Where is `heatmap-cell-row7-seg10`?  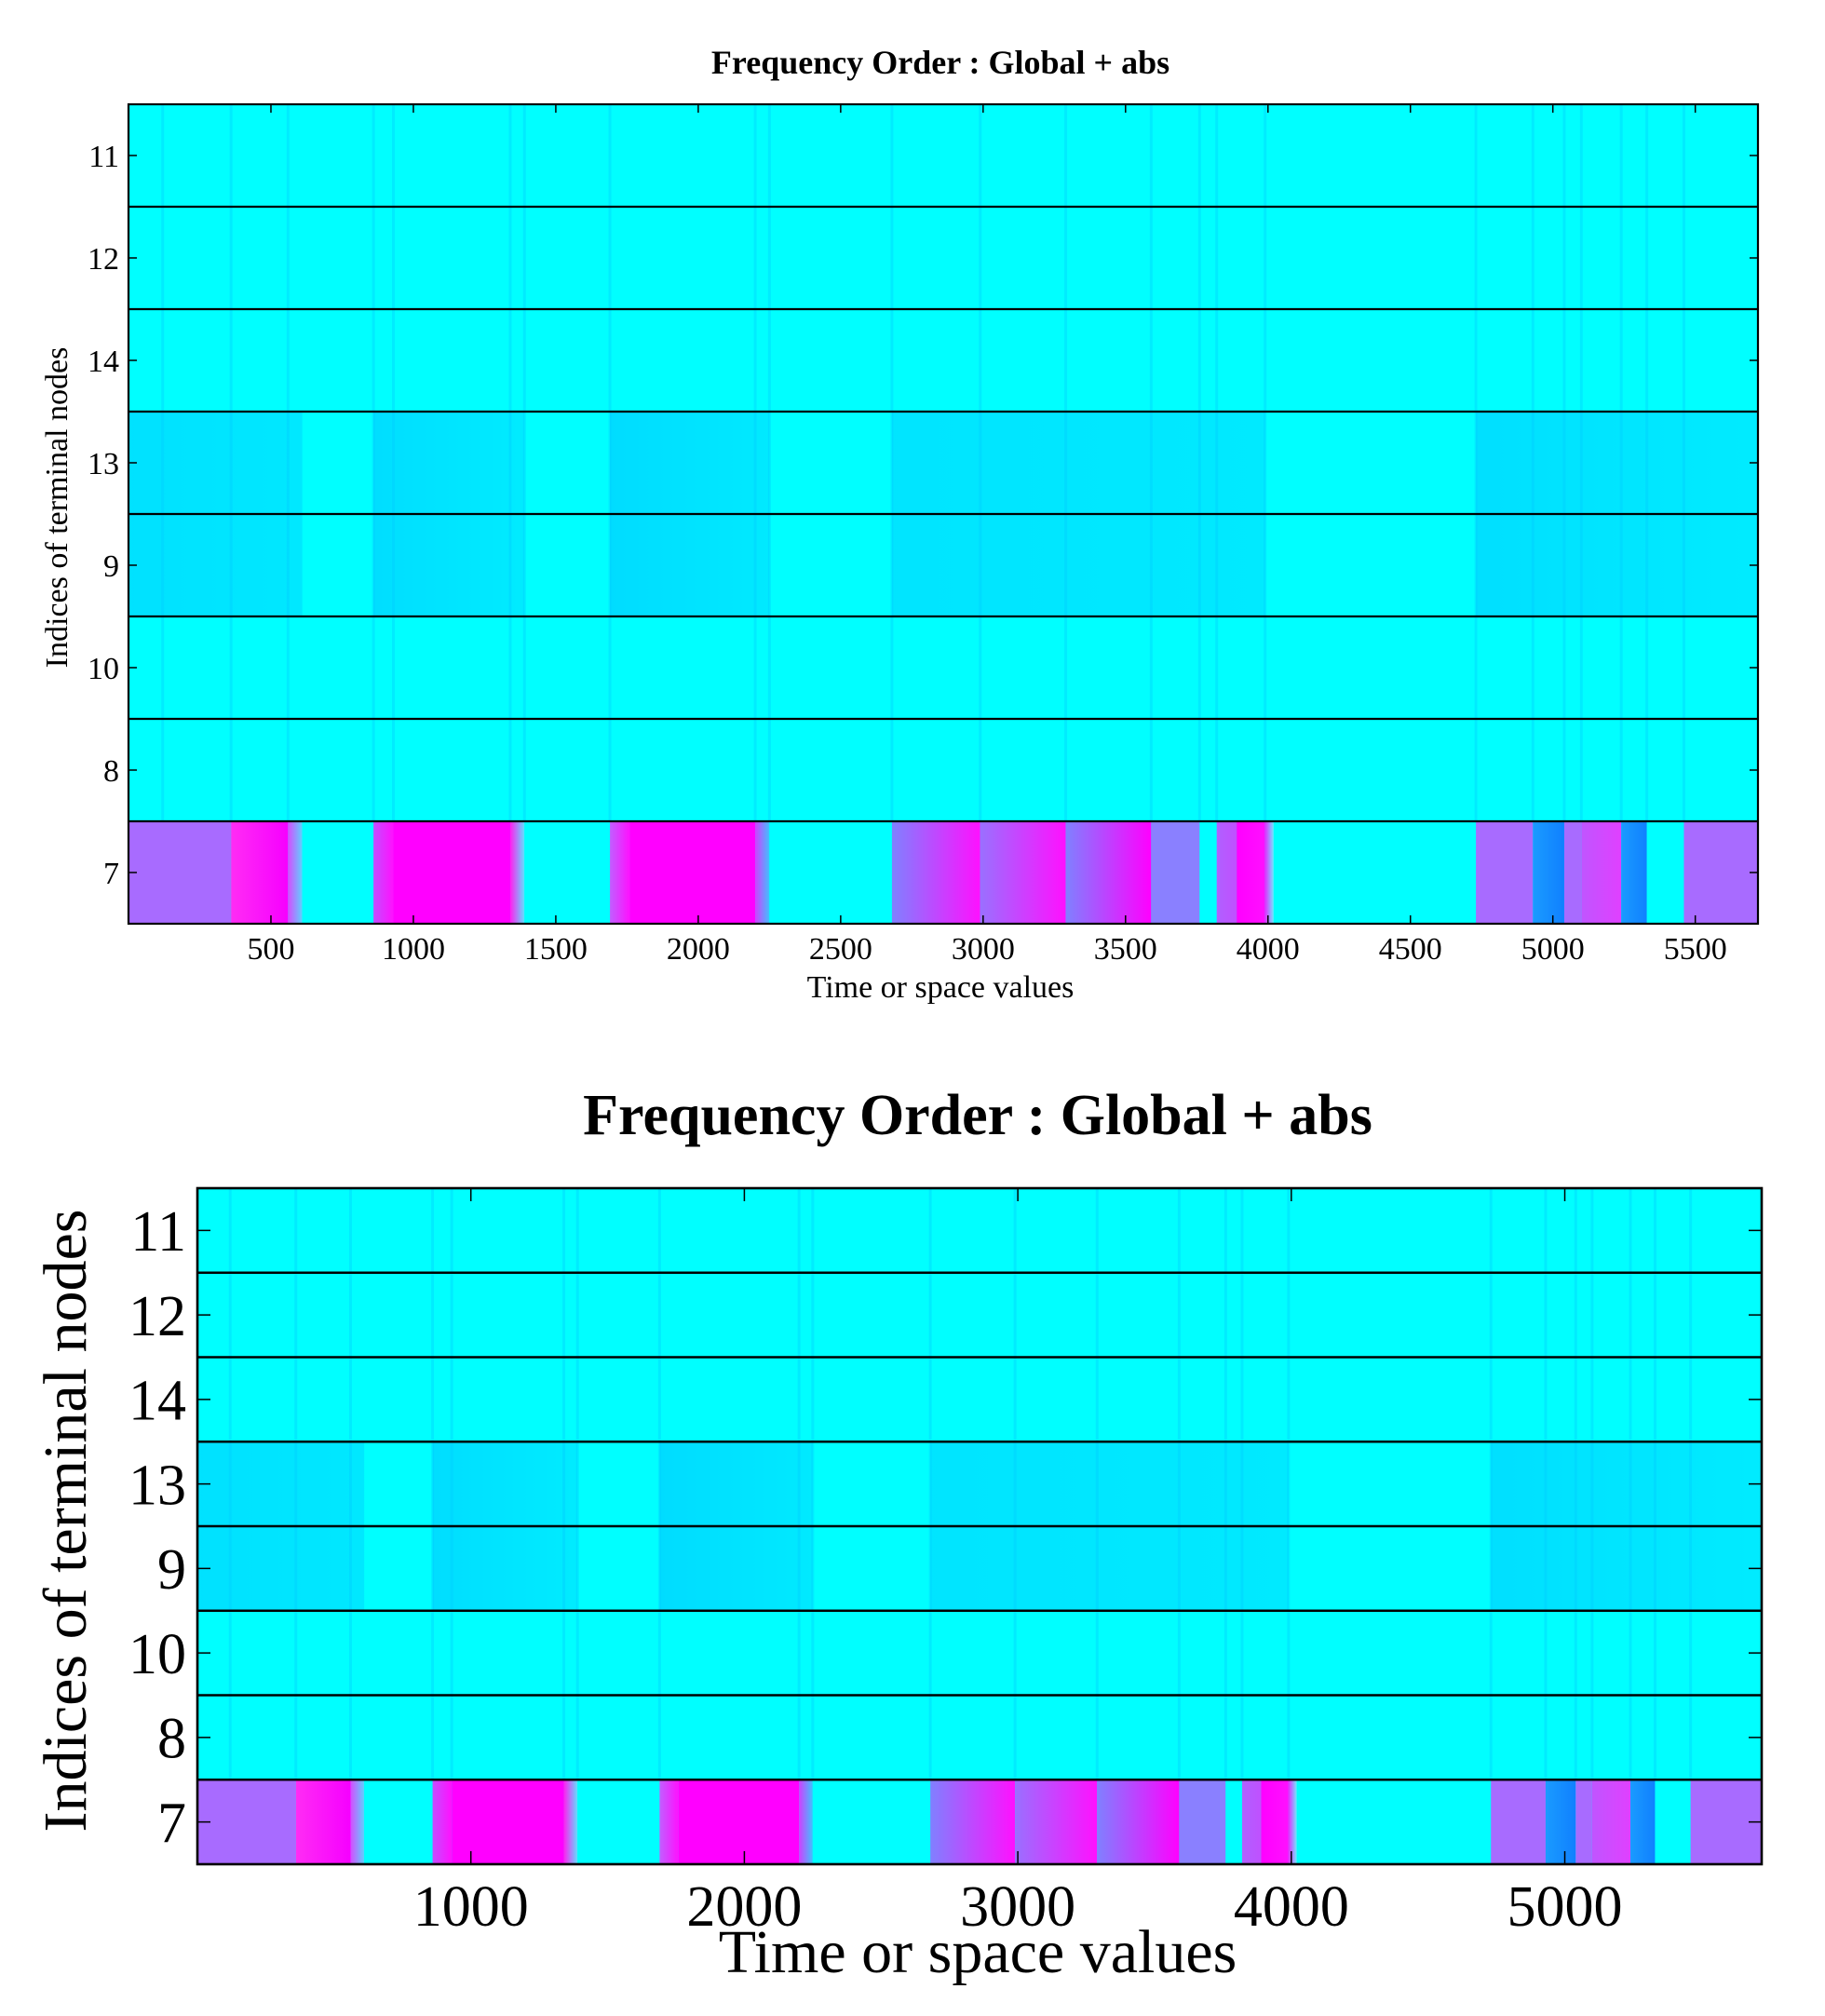 heatmap-cell-row7-seg10 is located at coordinates (762, 873).